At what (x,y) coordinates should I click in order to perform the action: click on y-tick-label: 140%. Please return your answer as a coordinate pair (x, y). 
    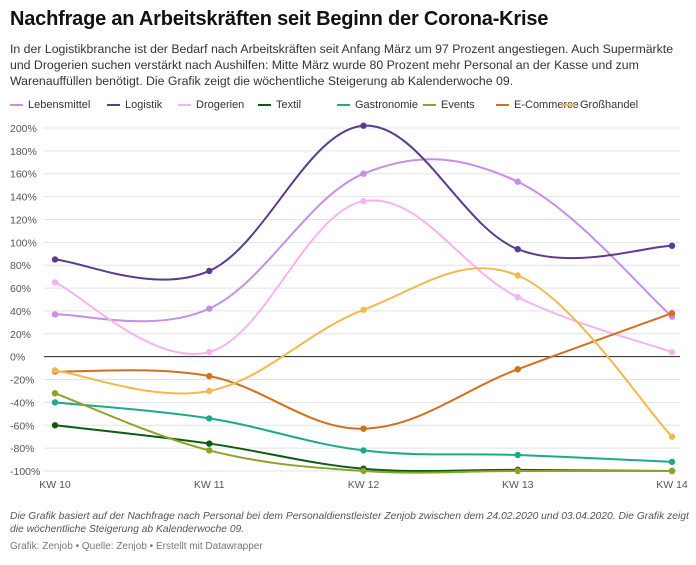
    Looking at the image, I should click on (23, 198).